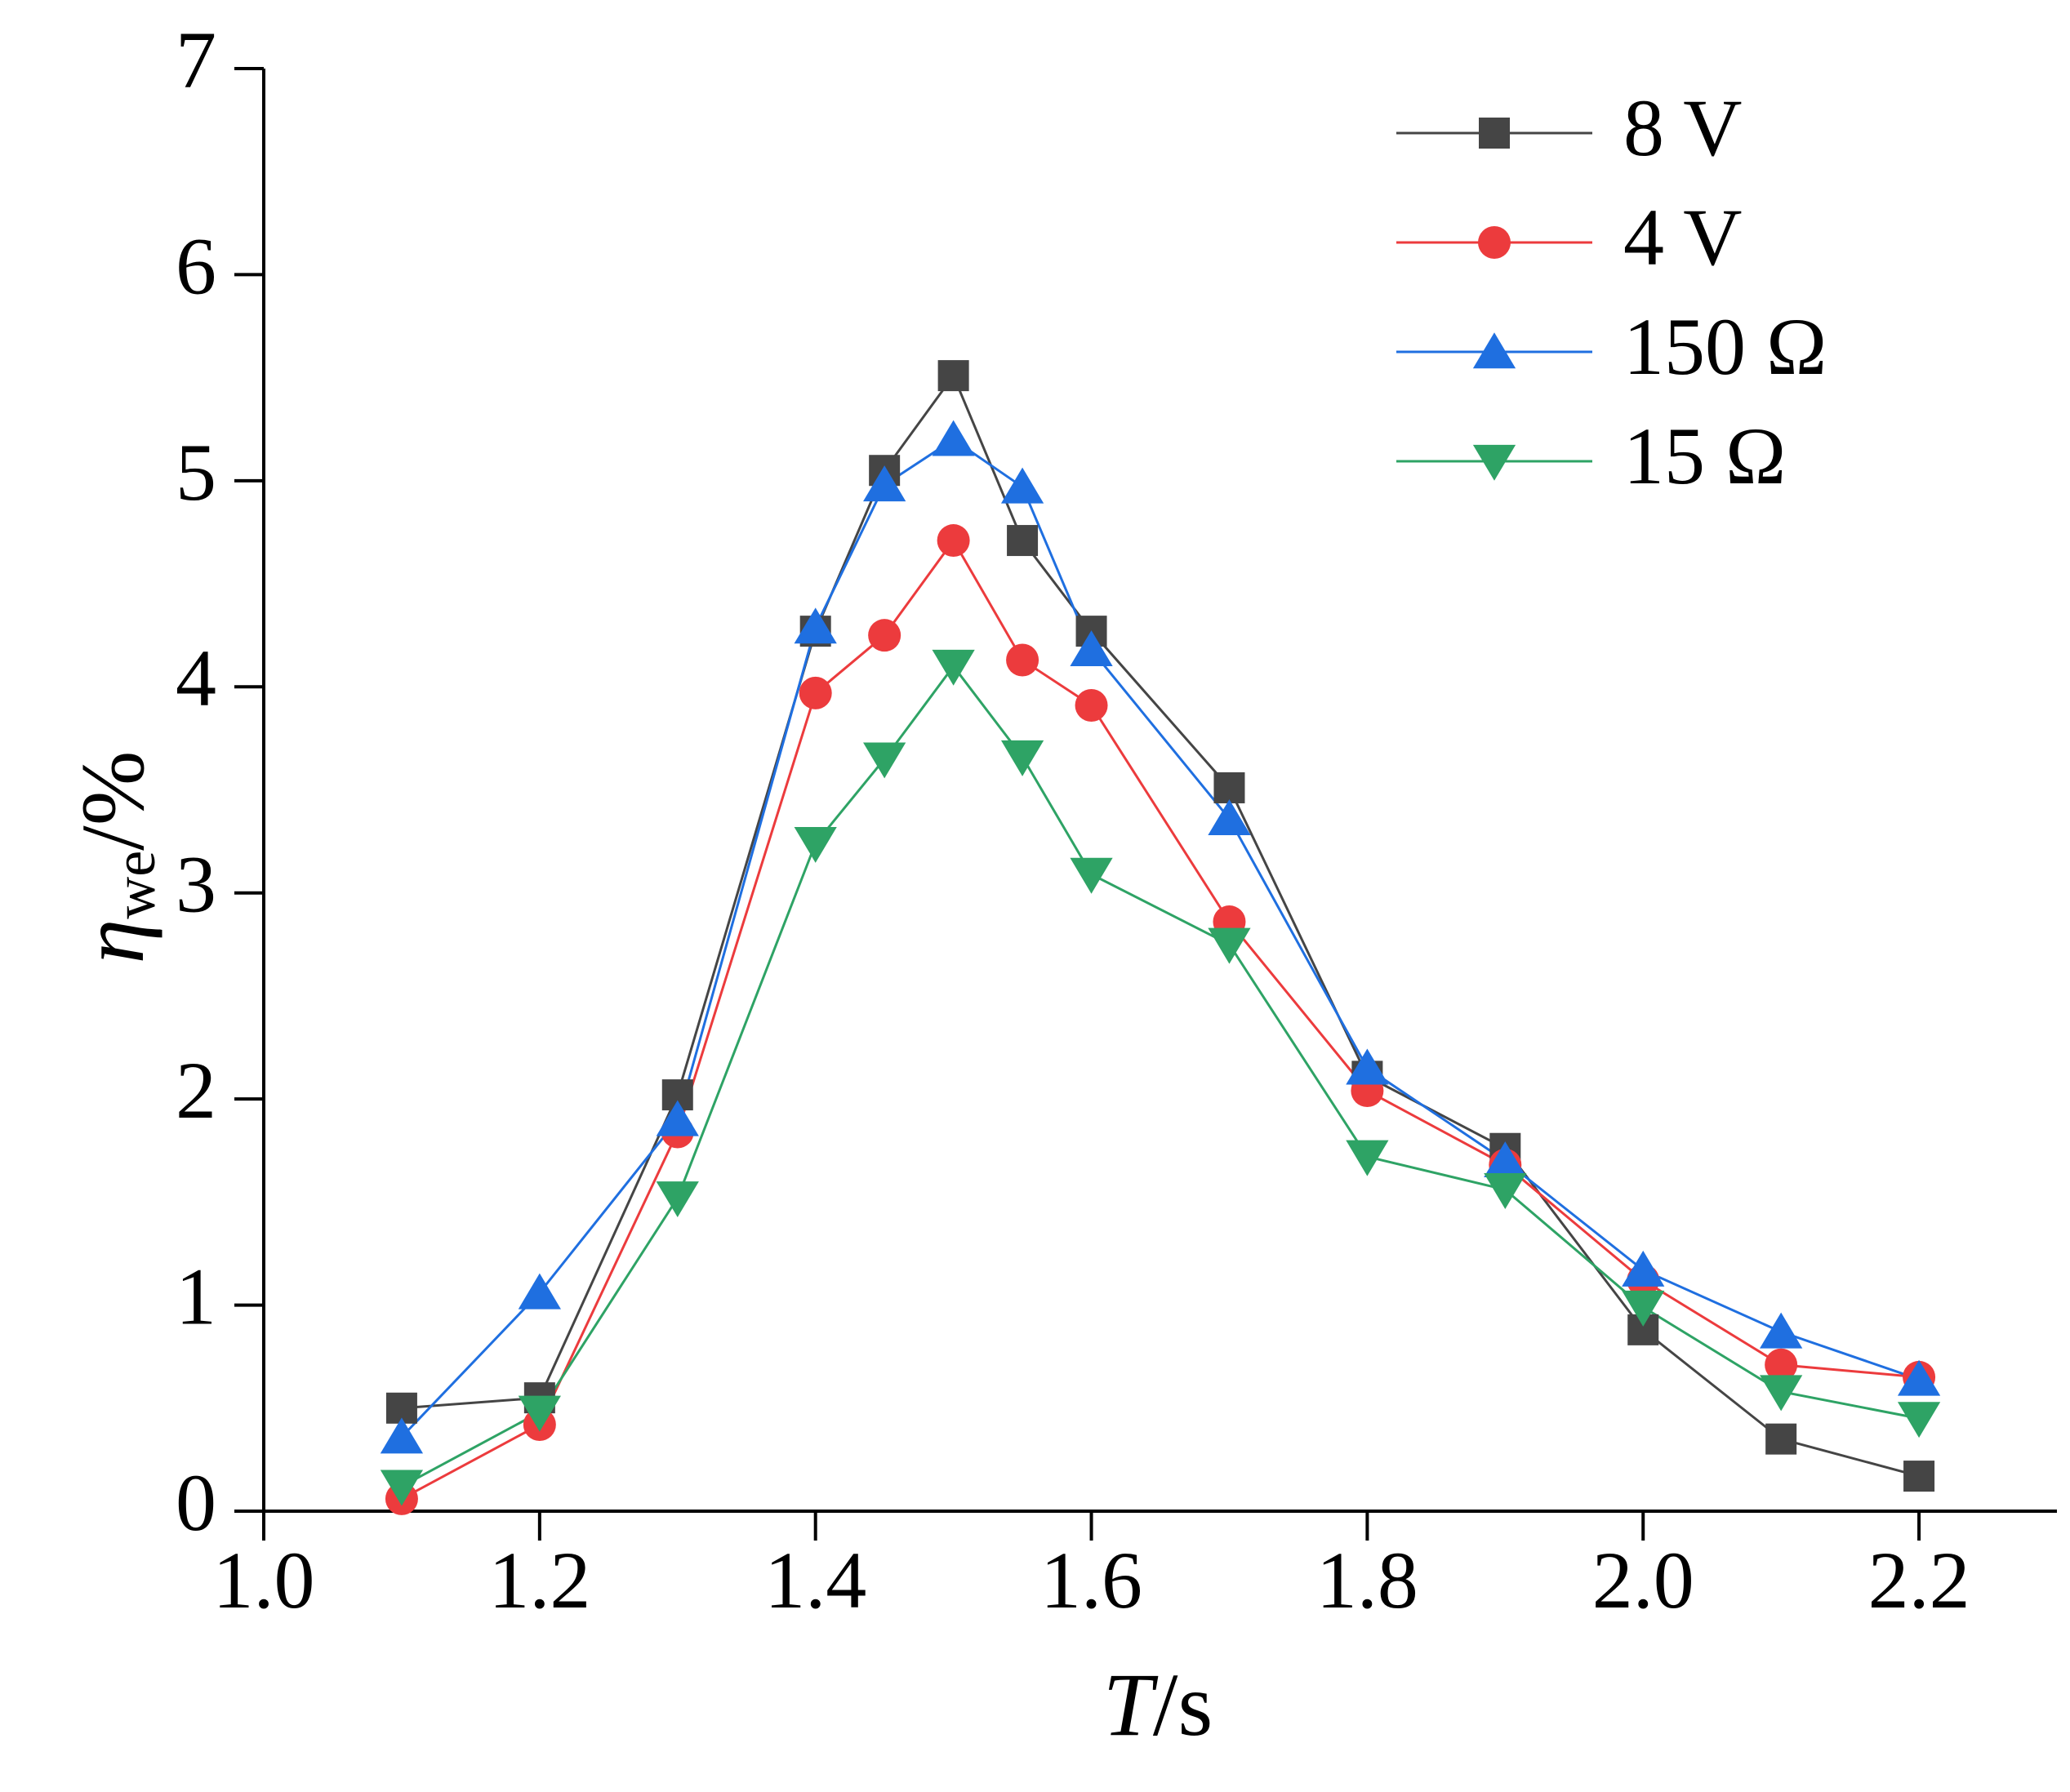 This screenshot has width=2070, height=1792. What do you see at coordinates (196, 60) in the screenshot?
I see `y-tick-label: 7` at bounding box center [196, 60].